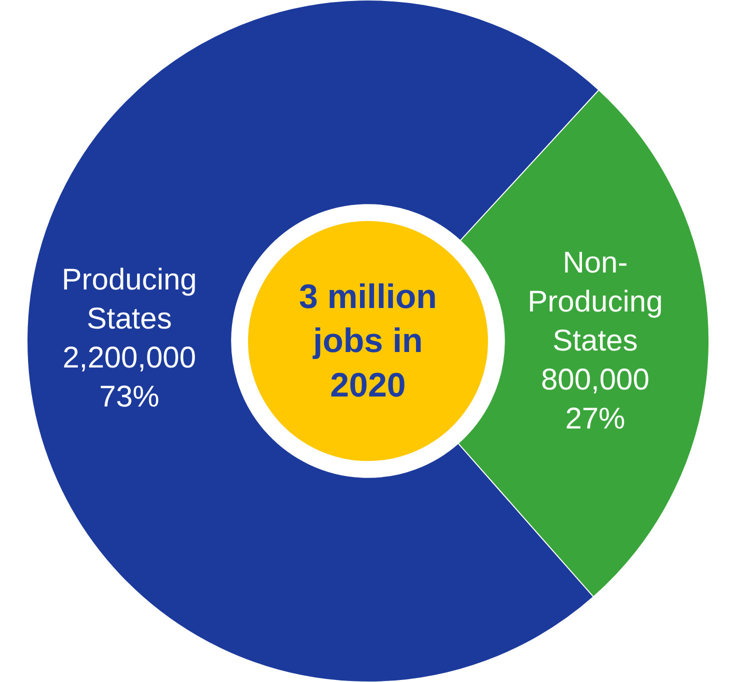 This screenshot has height=682, width=736. Describe the element at coordinates (129, 378) in the screenshot. I see `data-label: 2,200,000 73%` at that location.